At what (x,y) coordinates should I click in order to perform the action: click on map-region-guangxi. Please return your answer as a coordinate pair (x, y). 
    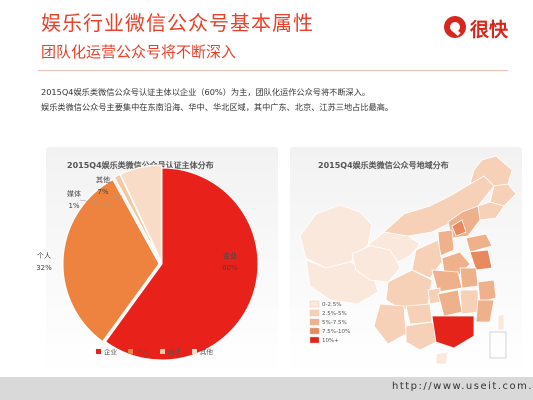
    Looking at the image, I should click on (423, 336).